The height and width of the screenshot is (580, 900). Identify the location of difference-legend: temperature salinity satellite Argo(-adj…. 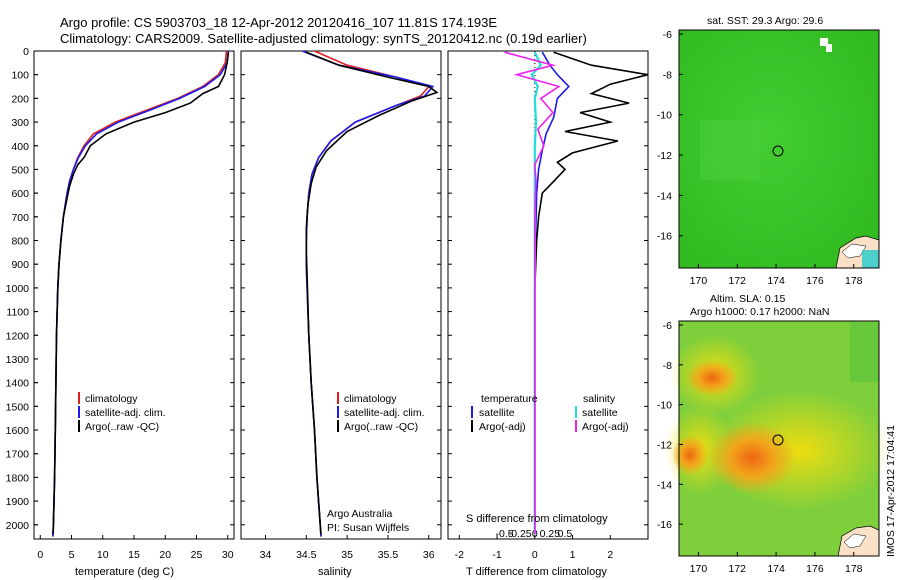
(550, 413).